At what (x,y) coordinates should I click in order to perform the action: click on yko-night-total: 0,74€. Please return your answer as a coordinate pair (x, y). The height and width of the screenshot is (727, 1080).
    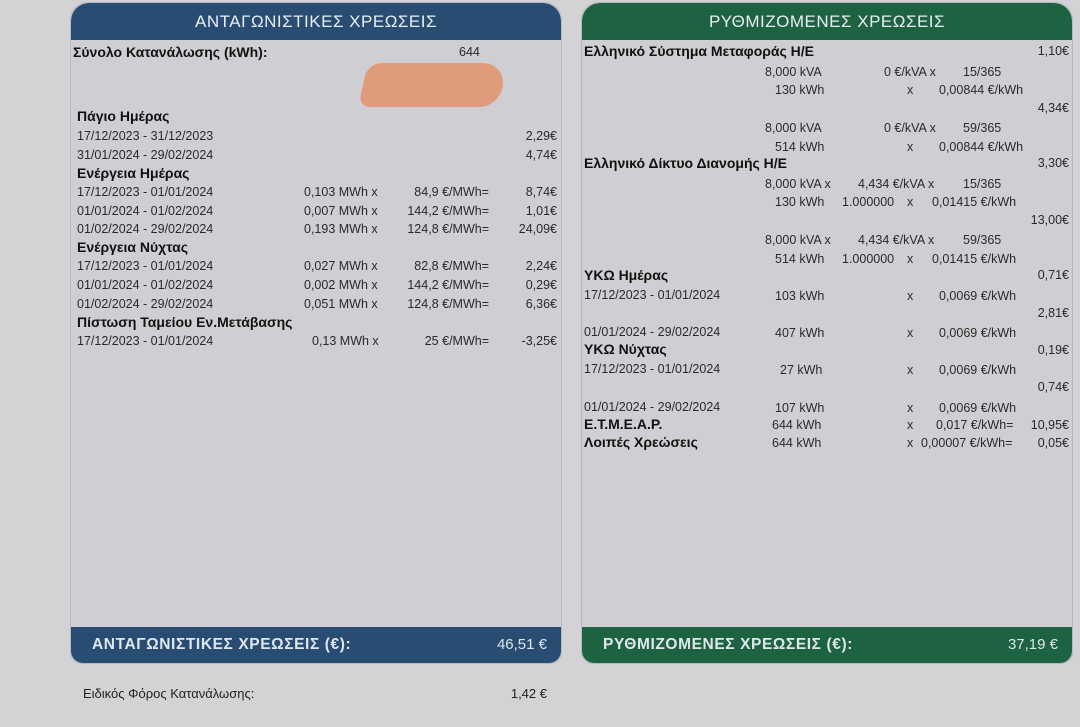
    Looking at the image, I should click on (1053, 387).